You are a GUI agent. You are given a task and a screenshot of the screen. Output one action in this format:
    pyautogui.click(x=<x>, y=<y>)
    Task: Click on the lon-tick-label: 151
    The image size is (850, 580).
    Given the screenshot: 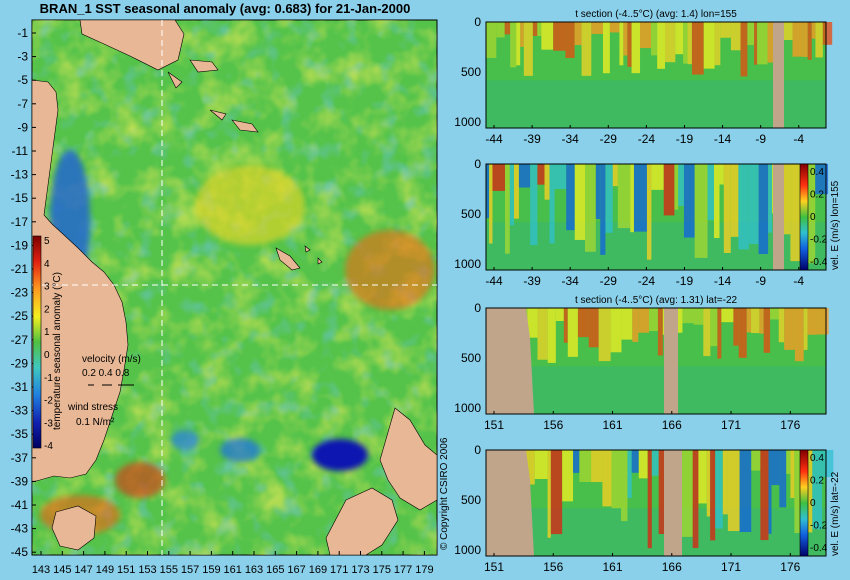 What is the action you would take?
    pyautogui.click(x=126, y=570)
    